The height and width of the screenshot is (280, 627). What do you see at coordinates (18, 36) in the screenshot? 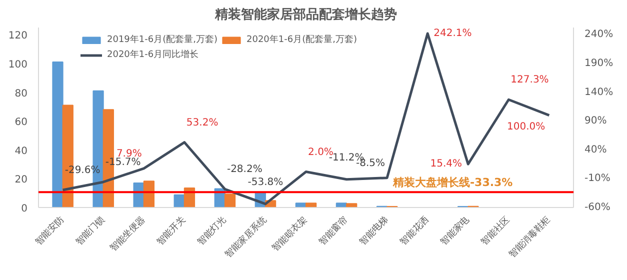
I see `y-tick-label: 120` at bounding box center [18, 36].